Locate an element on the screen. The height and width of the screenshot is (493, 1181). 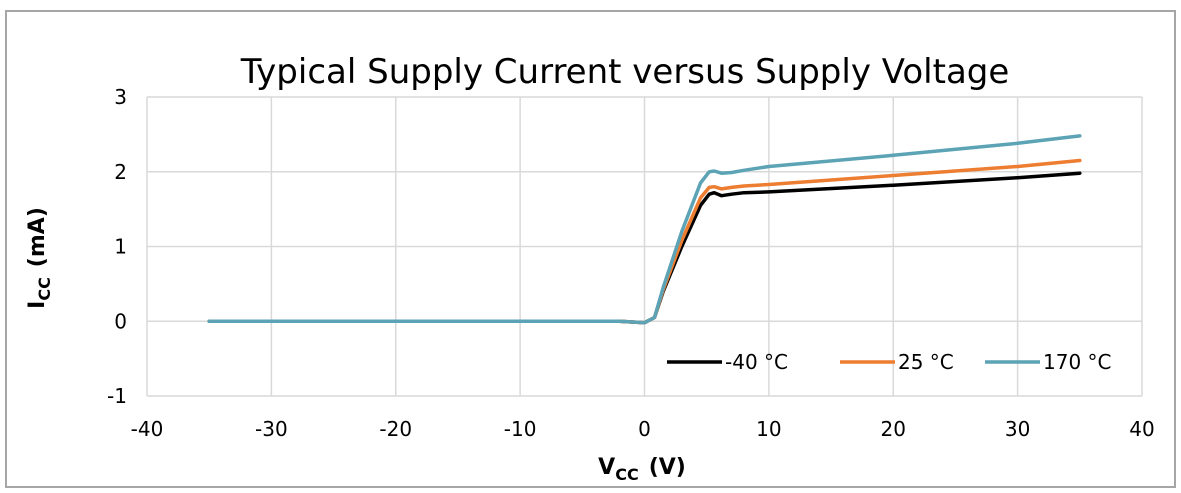
x-tick-label: 10 is located at coordinates (768, 429).